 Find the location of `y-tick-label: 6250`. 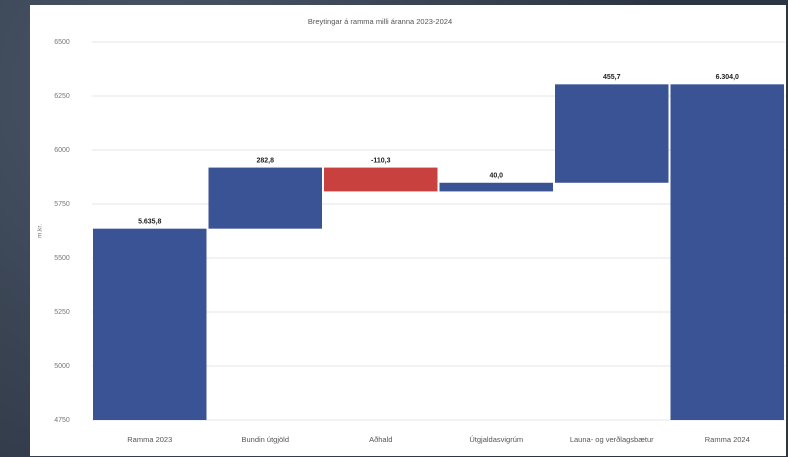

y-tick-label: 6250 is located at coordinates (62, 96).